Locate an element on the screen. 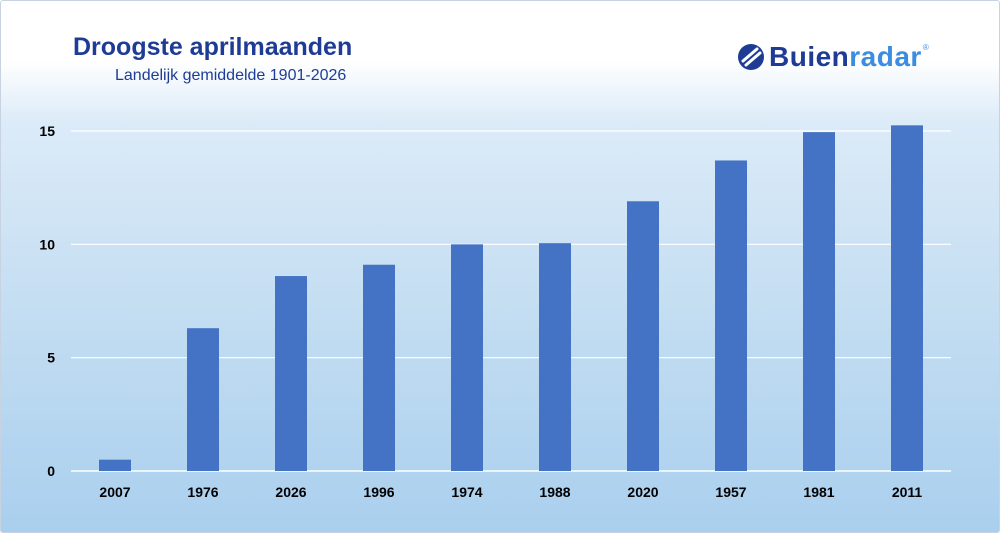 This screenshot has width=1000, height=533. logo-text: Buienradar is located at coordinates (845, 57).